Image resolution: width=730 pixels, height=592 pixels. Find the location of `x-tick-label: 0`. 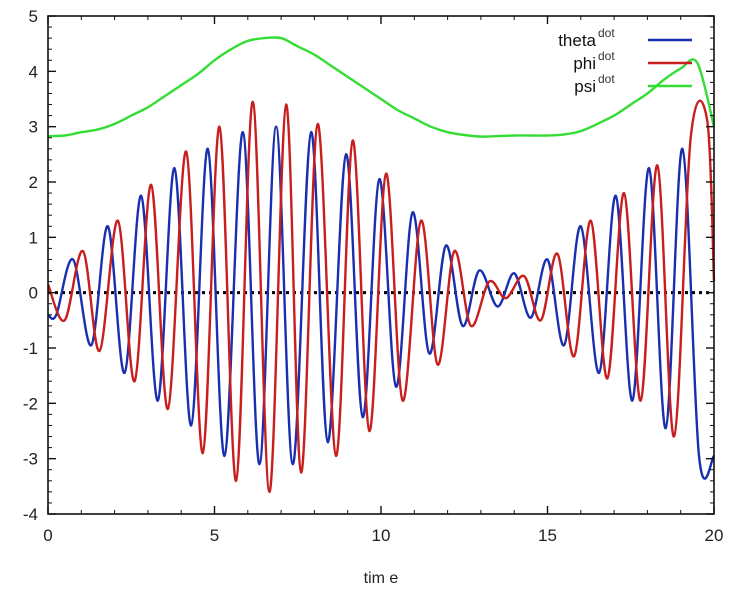

x-tick-label: 0 is located at coordinates (47, 535).